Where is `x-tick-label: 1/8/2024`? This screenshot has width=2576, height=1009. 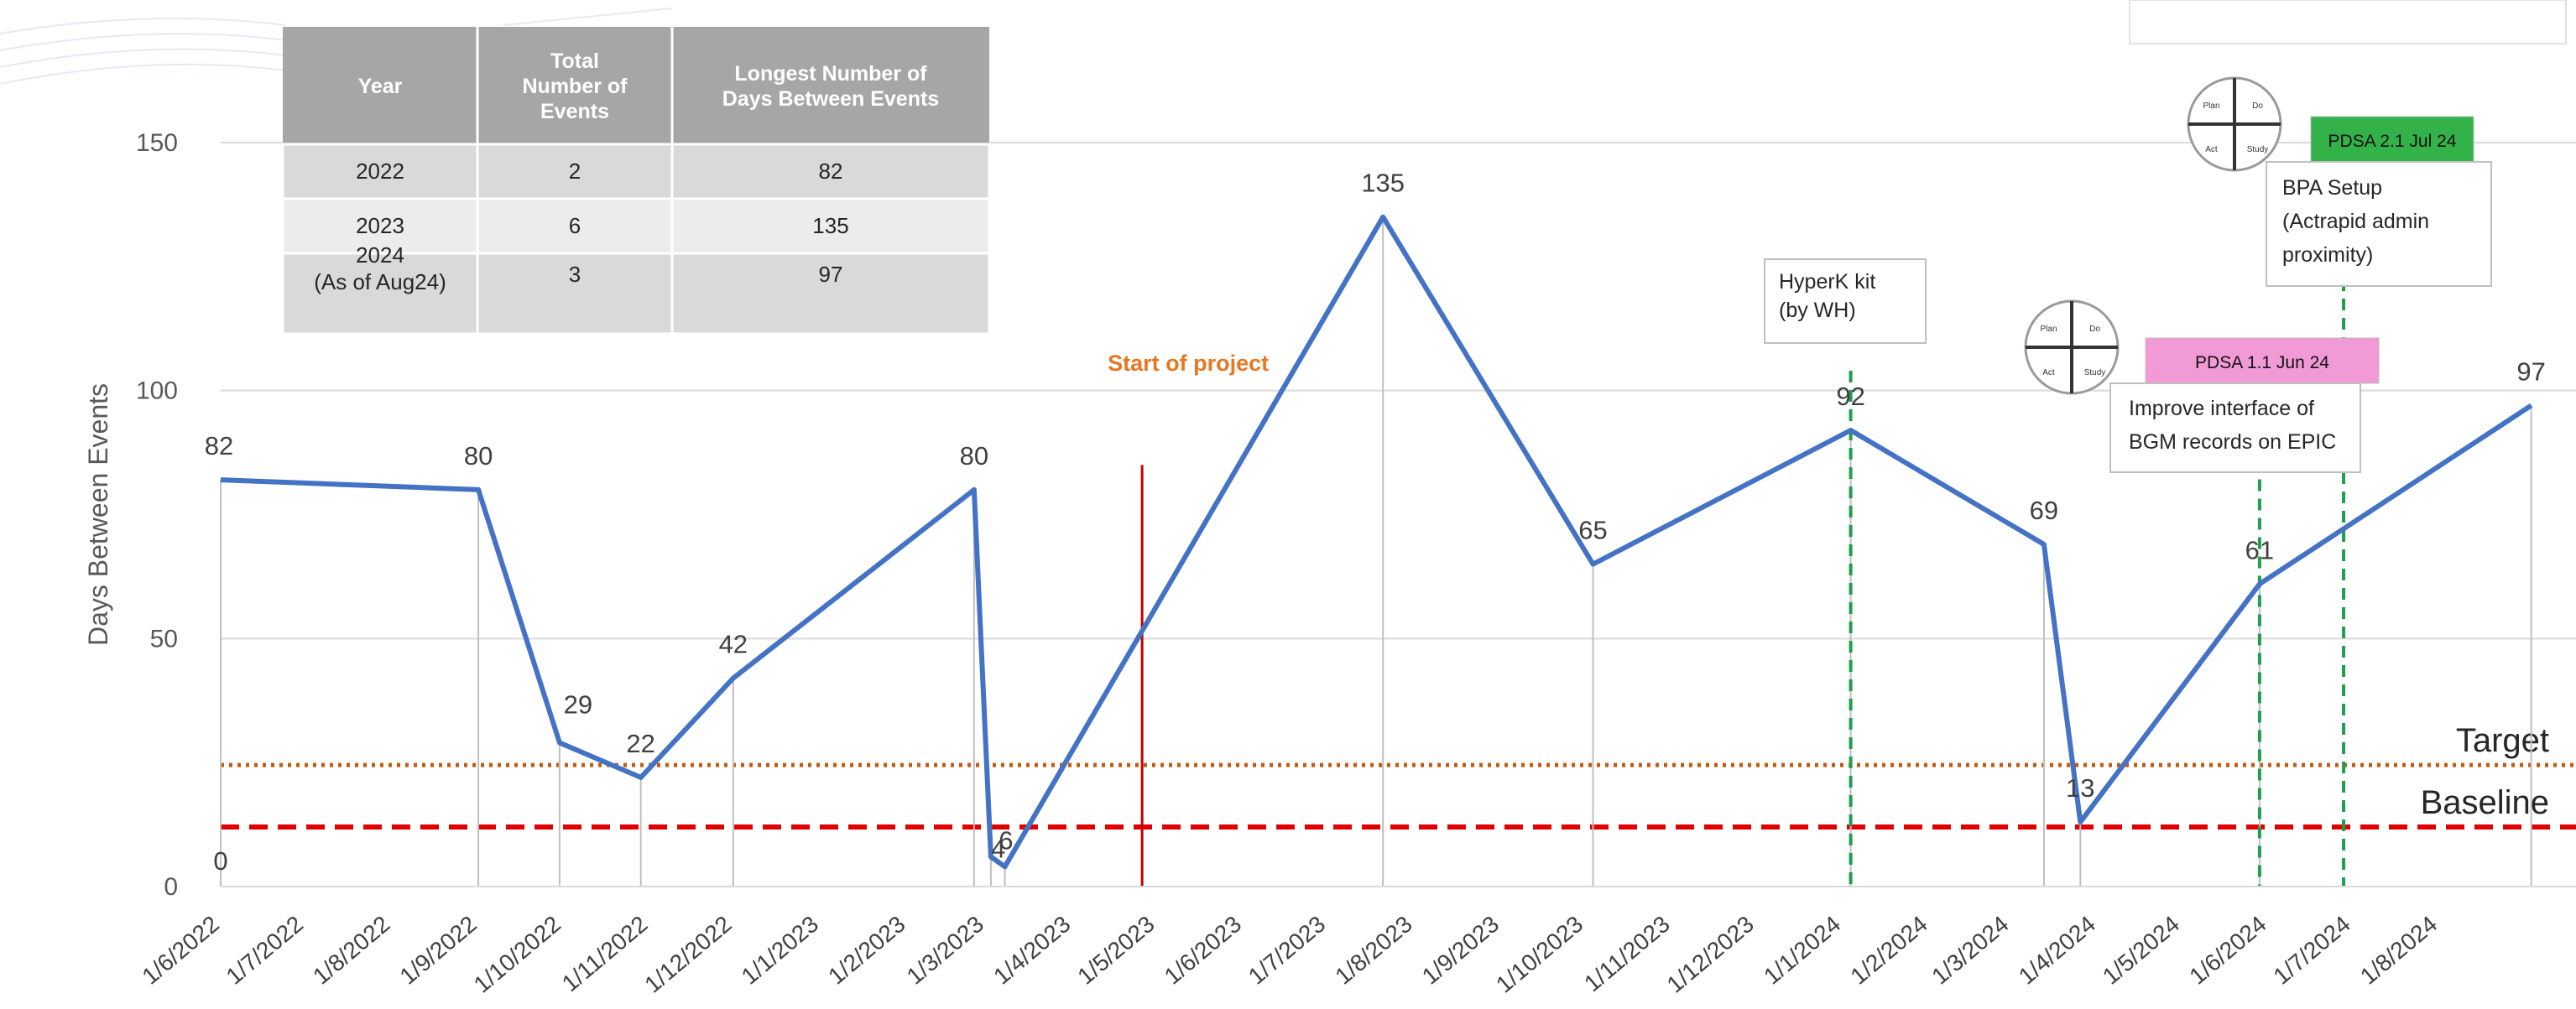 x-tick-label: 1/8/2024 is located at coordinates (2398, 951).